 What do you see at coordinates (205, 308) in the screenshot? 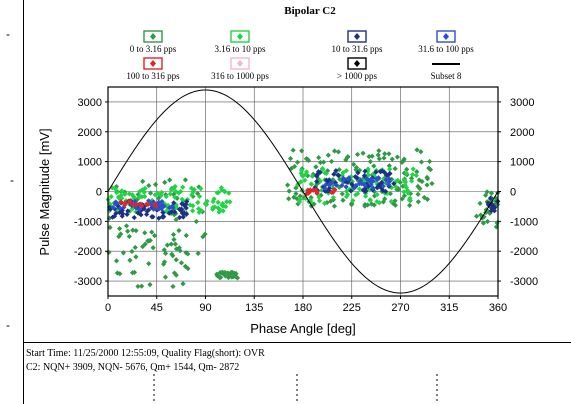
I see `x-tick-label: 90` at bounding box center [205, 308].